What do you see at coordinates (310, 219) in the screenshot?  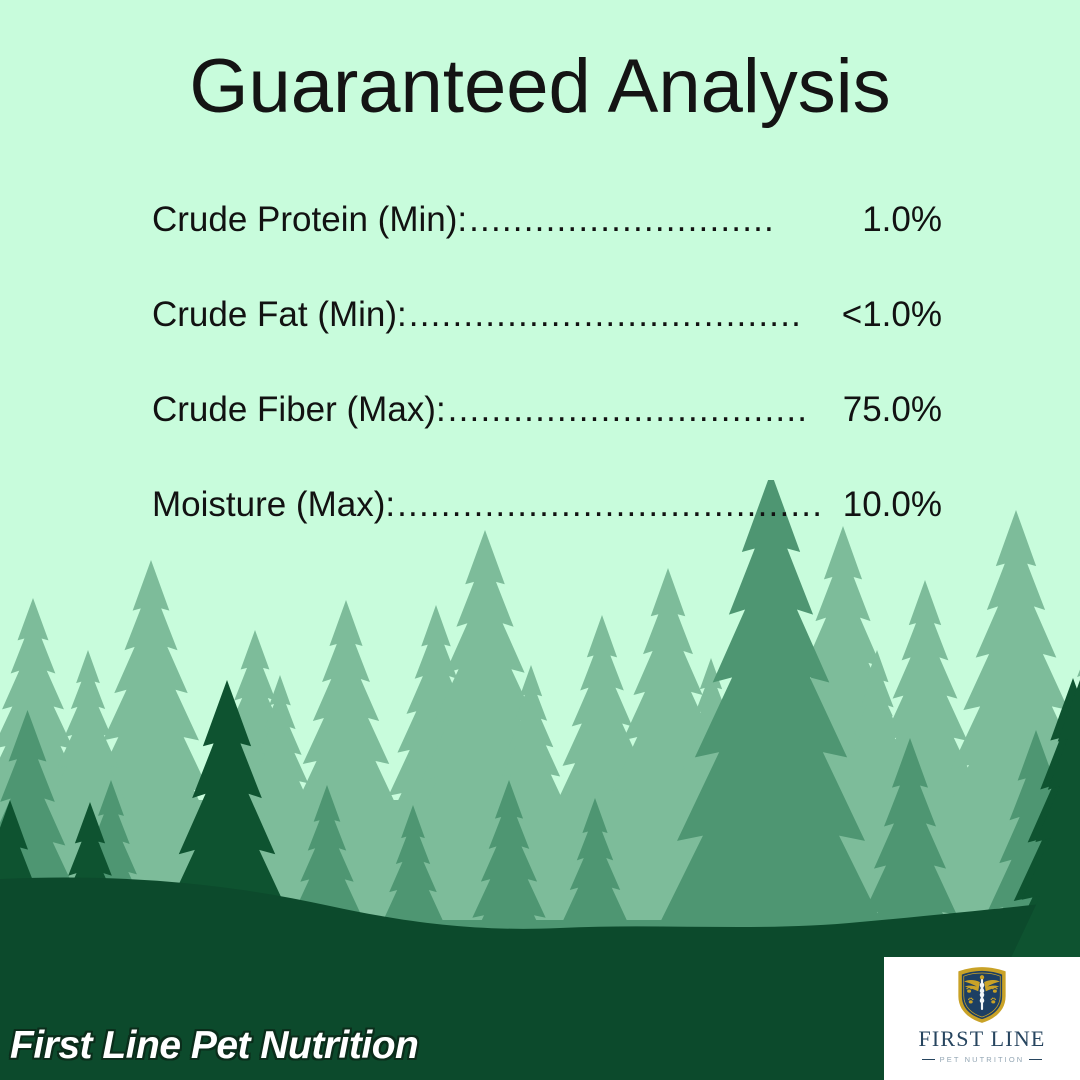 I see `analysis-label: Crude Protein (Min):` at bounding box center [310, 219].